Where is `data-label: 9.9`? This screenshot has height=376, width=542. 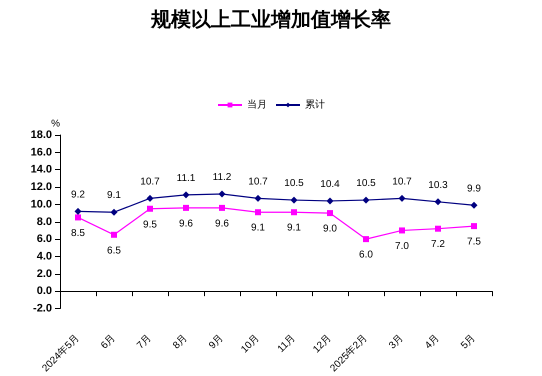 data-label: 9.9 is located at coordinates (474, 188).